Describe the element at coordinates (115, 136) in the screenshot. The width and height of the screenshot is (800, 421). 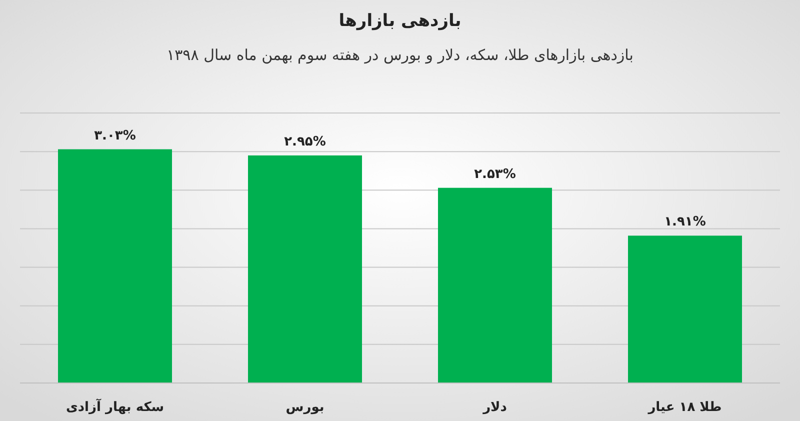
I see `data-label: ۳.۰۳%` at that location.